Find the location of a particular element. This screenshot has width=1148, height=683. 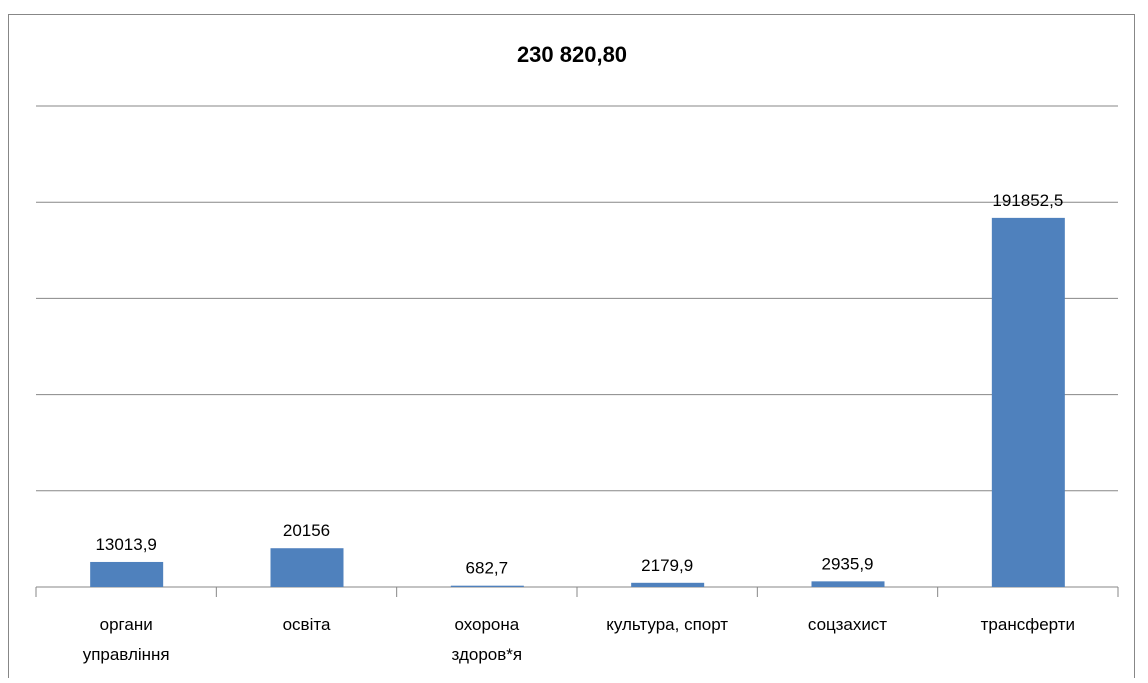

value-label: 191852,5 is located at coordinates (1027, 200).